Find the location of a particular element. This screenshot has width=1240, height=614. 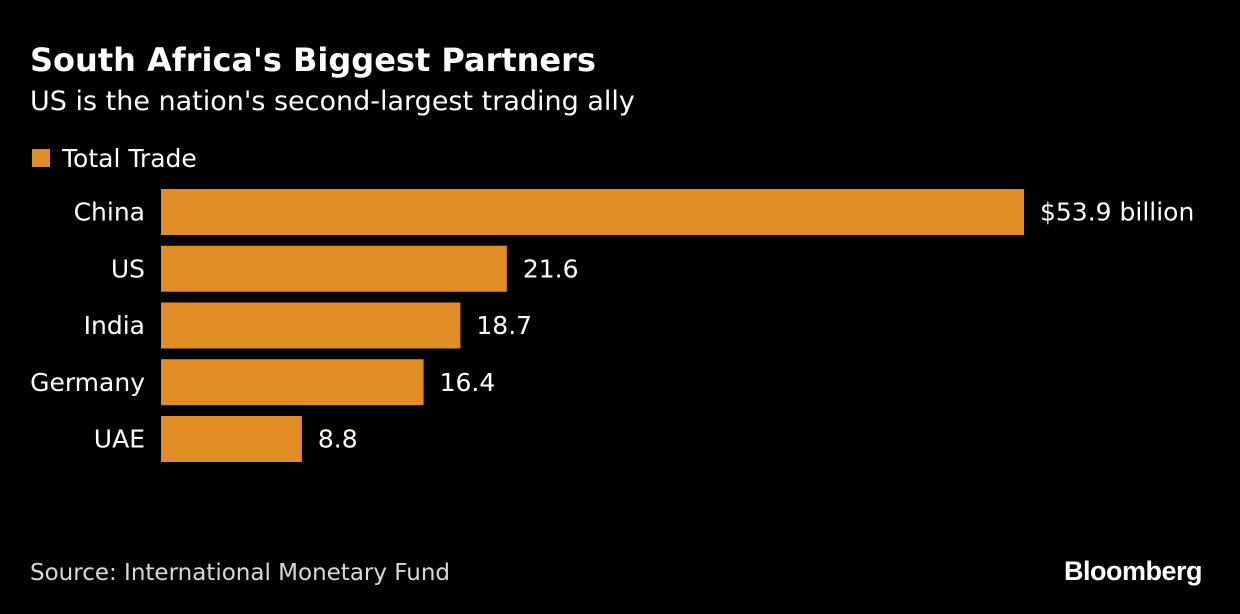

category-label-uae: UAE is located at coordinates (119, 439).